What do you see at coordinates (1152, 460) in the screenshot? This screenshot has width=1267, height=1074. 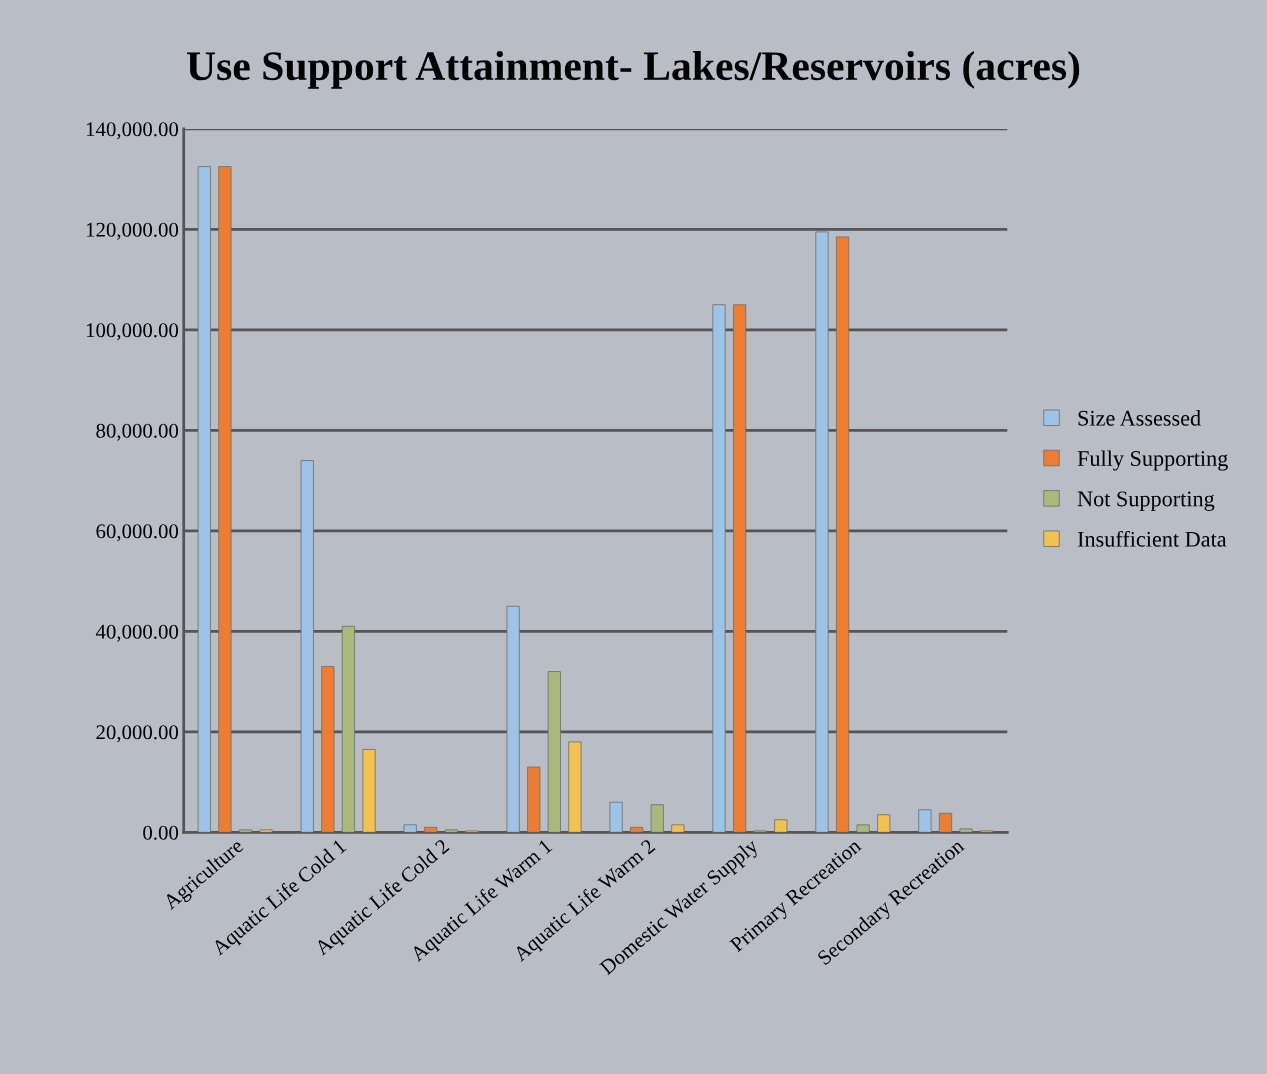 I see `legend-label: Fully Supporting` at bounding box center [1152, 460].